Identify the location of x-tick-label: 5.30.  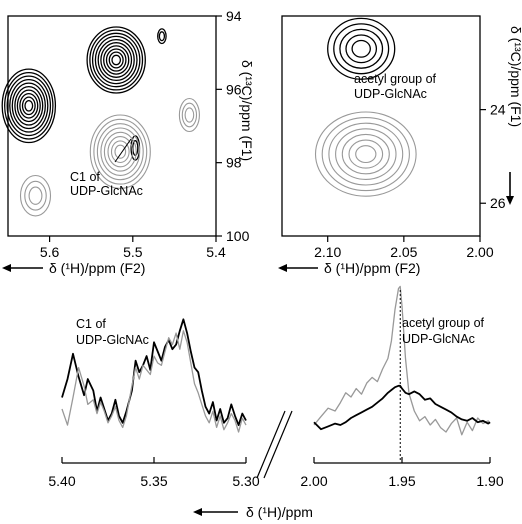
(245, 481).